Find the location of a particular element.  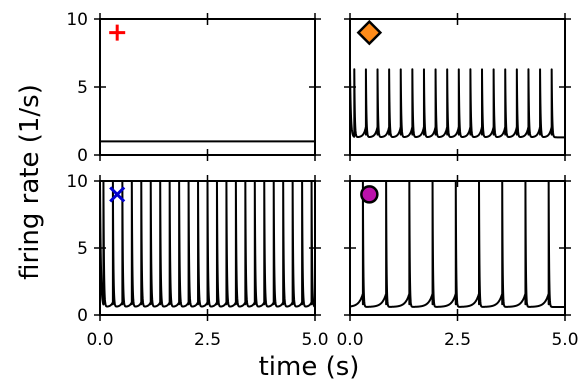

plus-marker is located at coordinates (117, 32).